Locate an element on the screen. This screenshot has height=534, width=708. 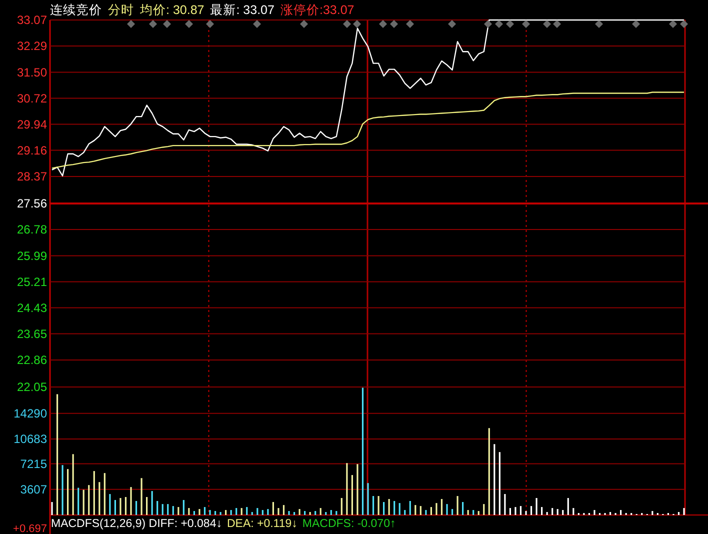
y-tick-label: 28.37 is located at coordinates (32, 177).